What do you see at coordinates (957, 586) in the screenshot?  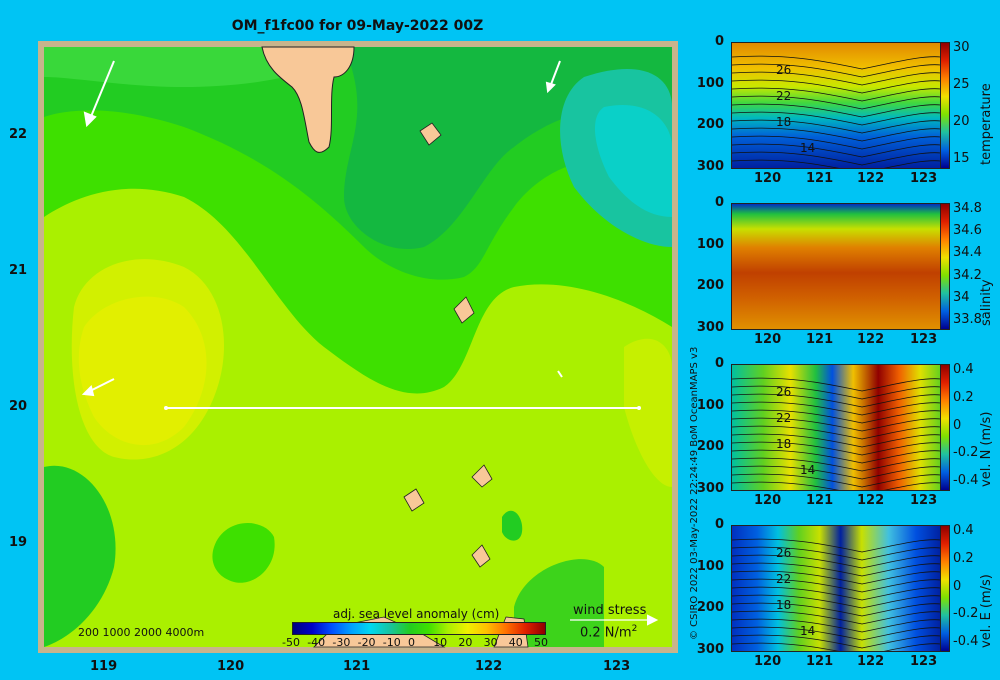 I see `panel-cb-tick: 0` at bounding box center [957, 586].